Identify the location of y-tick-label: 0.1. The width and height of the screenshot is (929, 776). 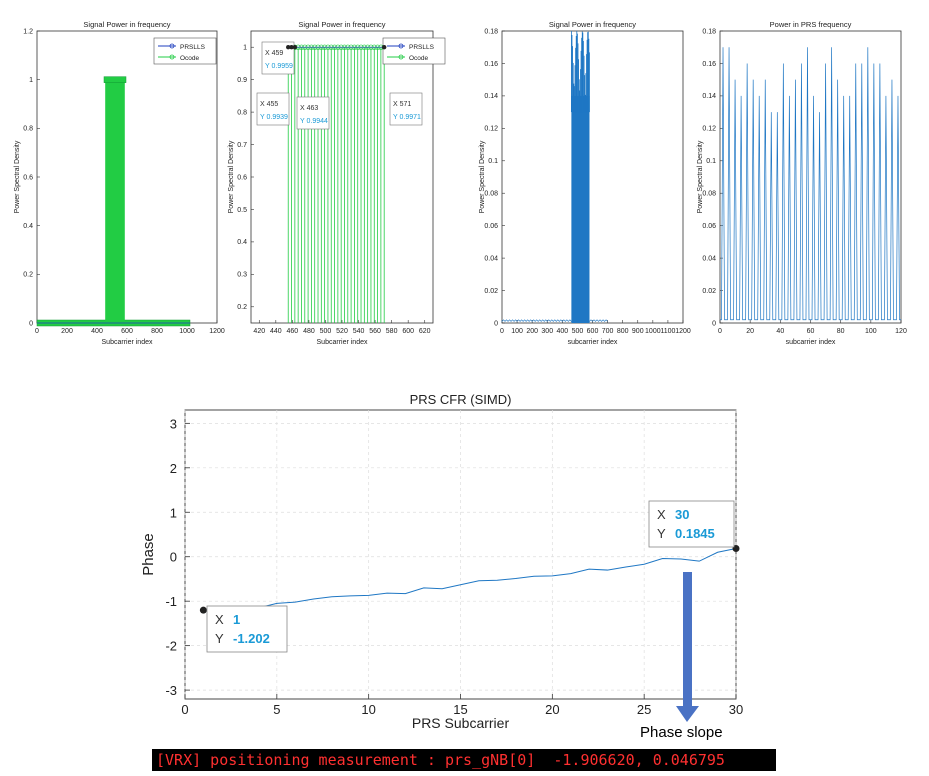
(493, 161).